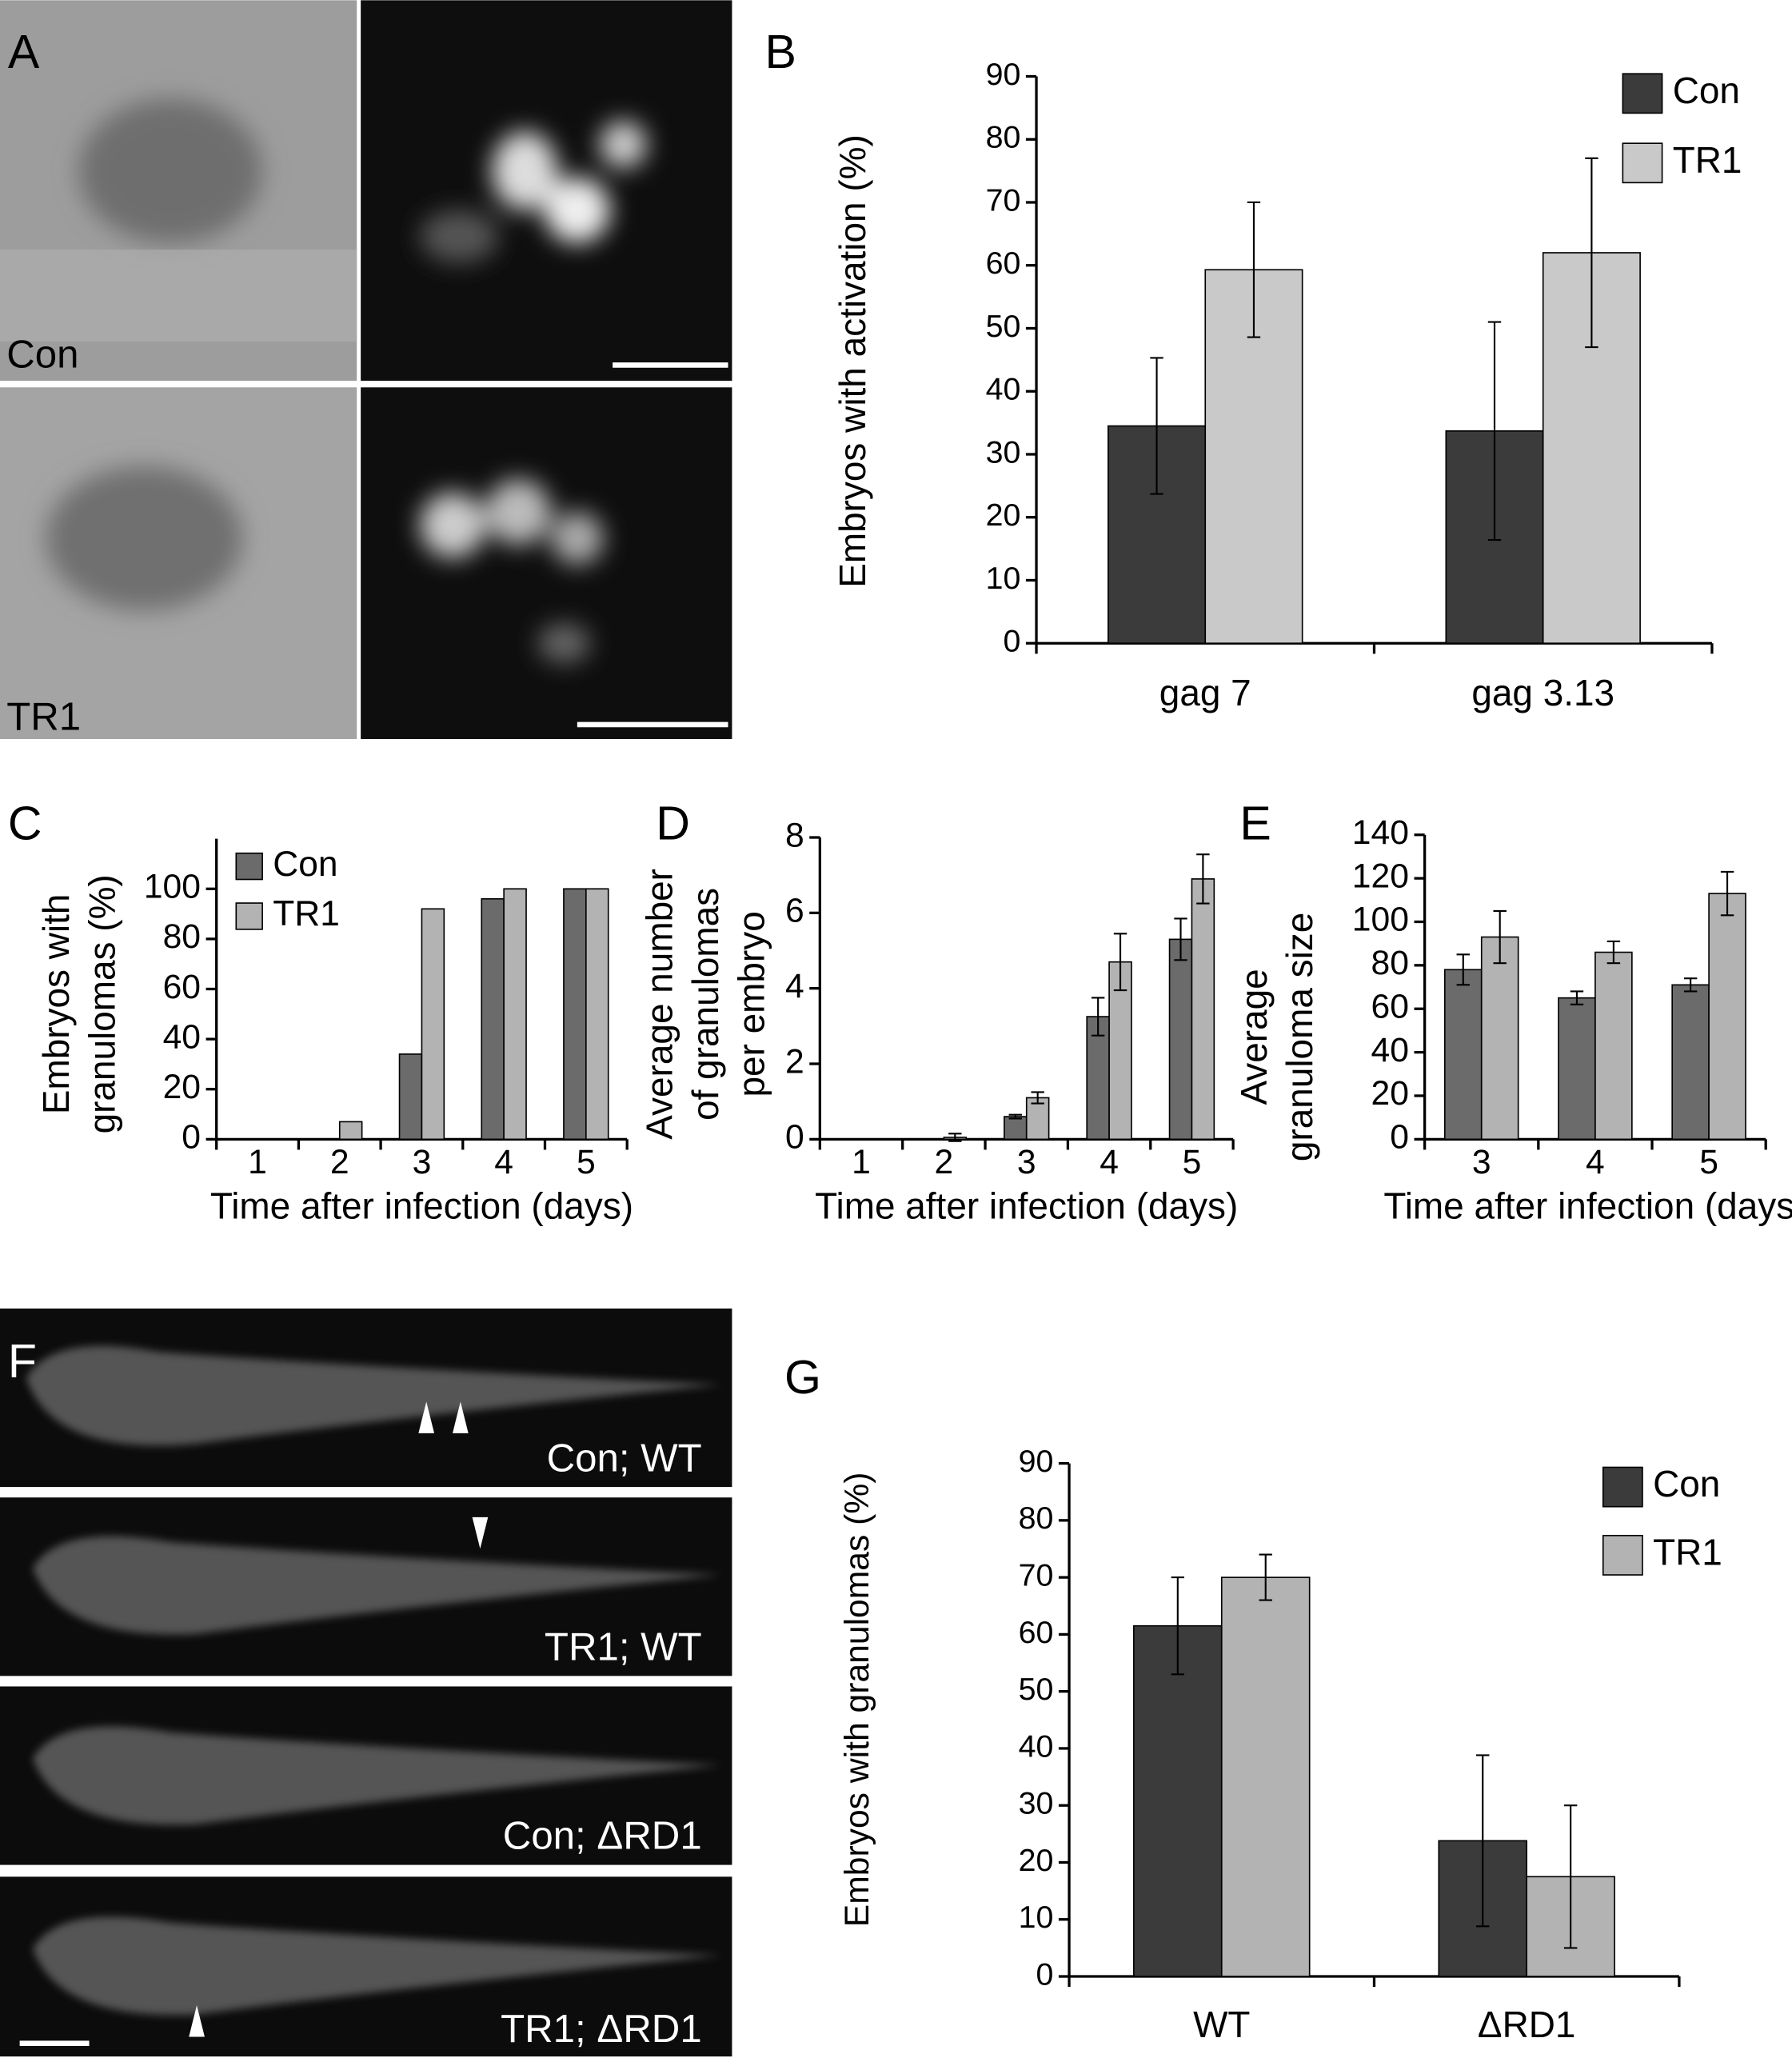 This screenshot has height=2062, width=1792. What do you see at coordinates (853, 361) in the screenshot?
I see `y-axis-label: Embryos with activation (%)` at bounding box center [853, 361].